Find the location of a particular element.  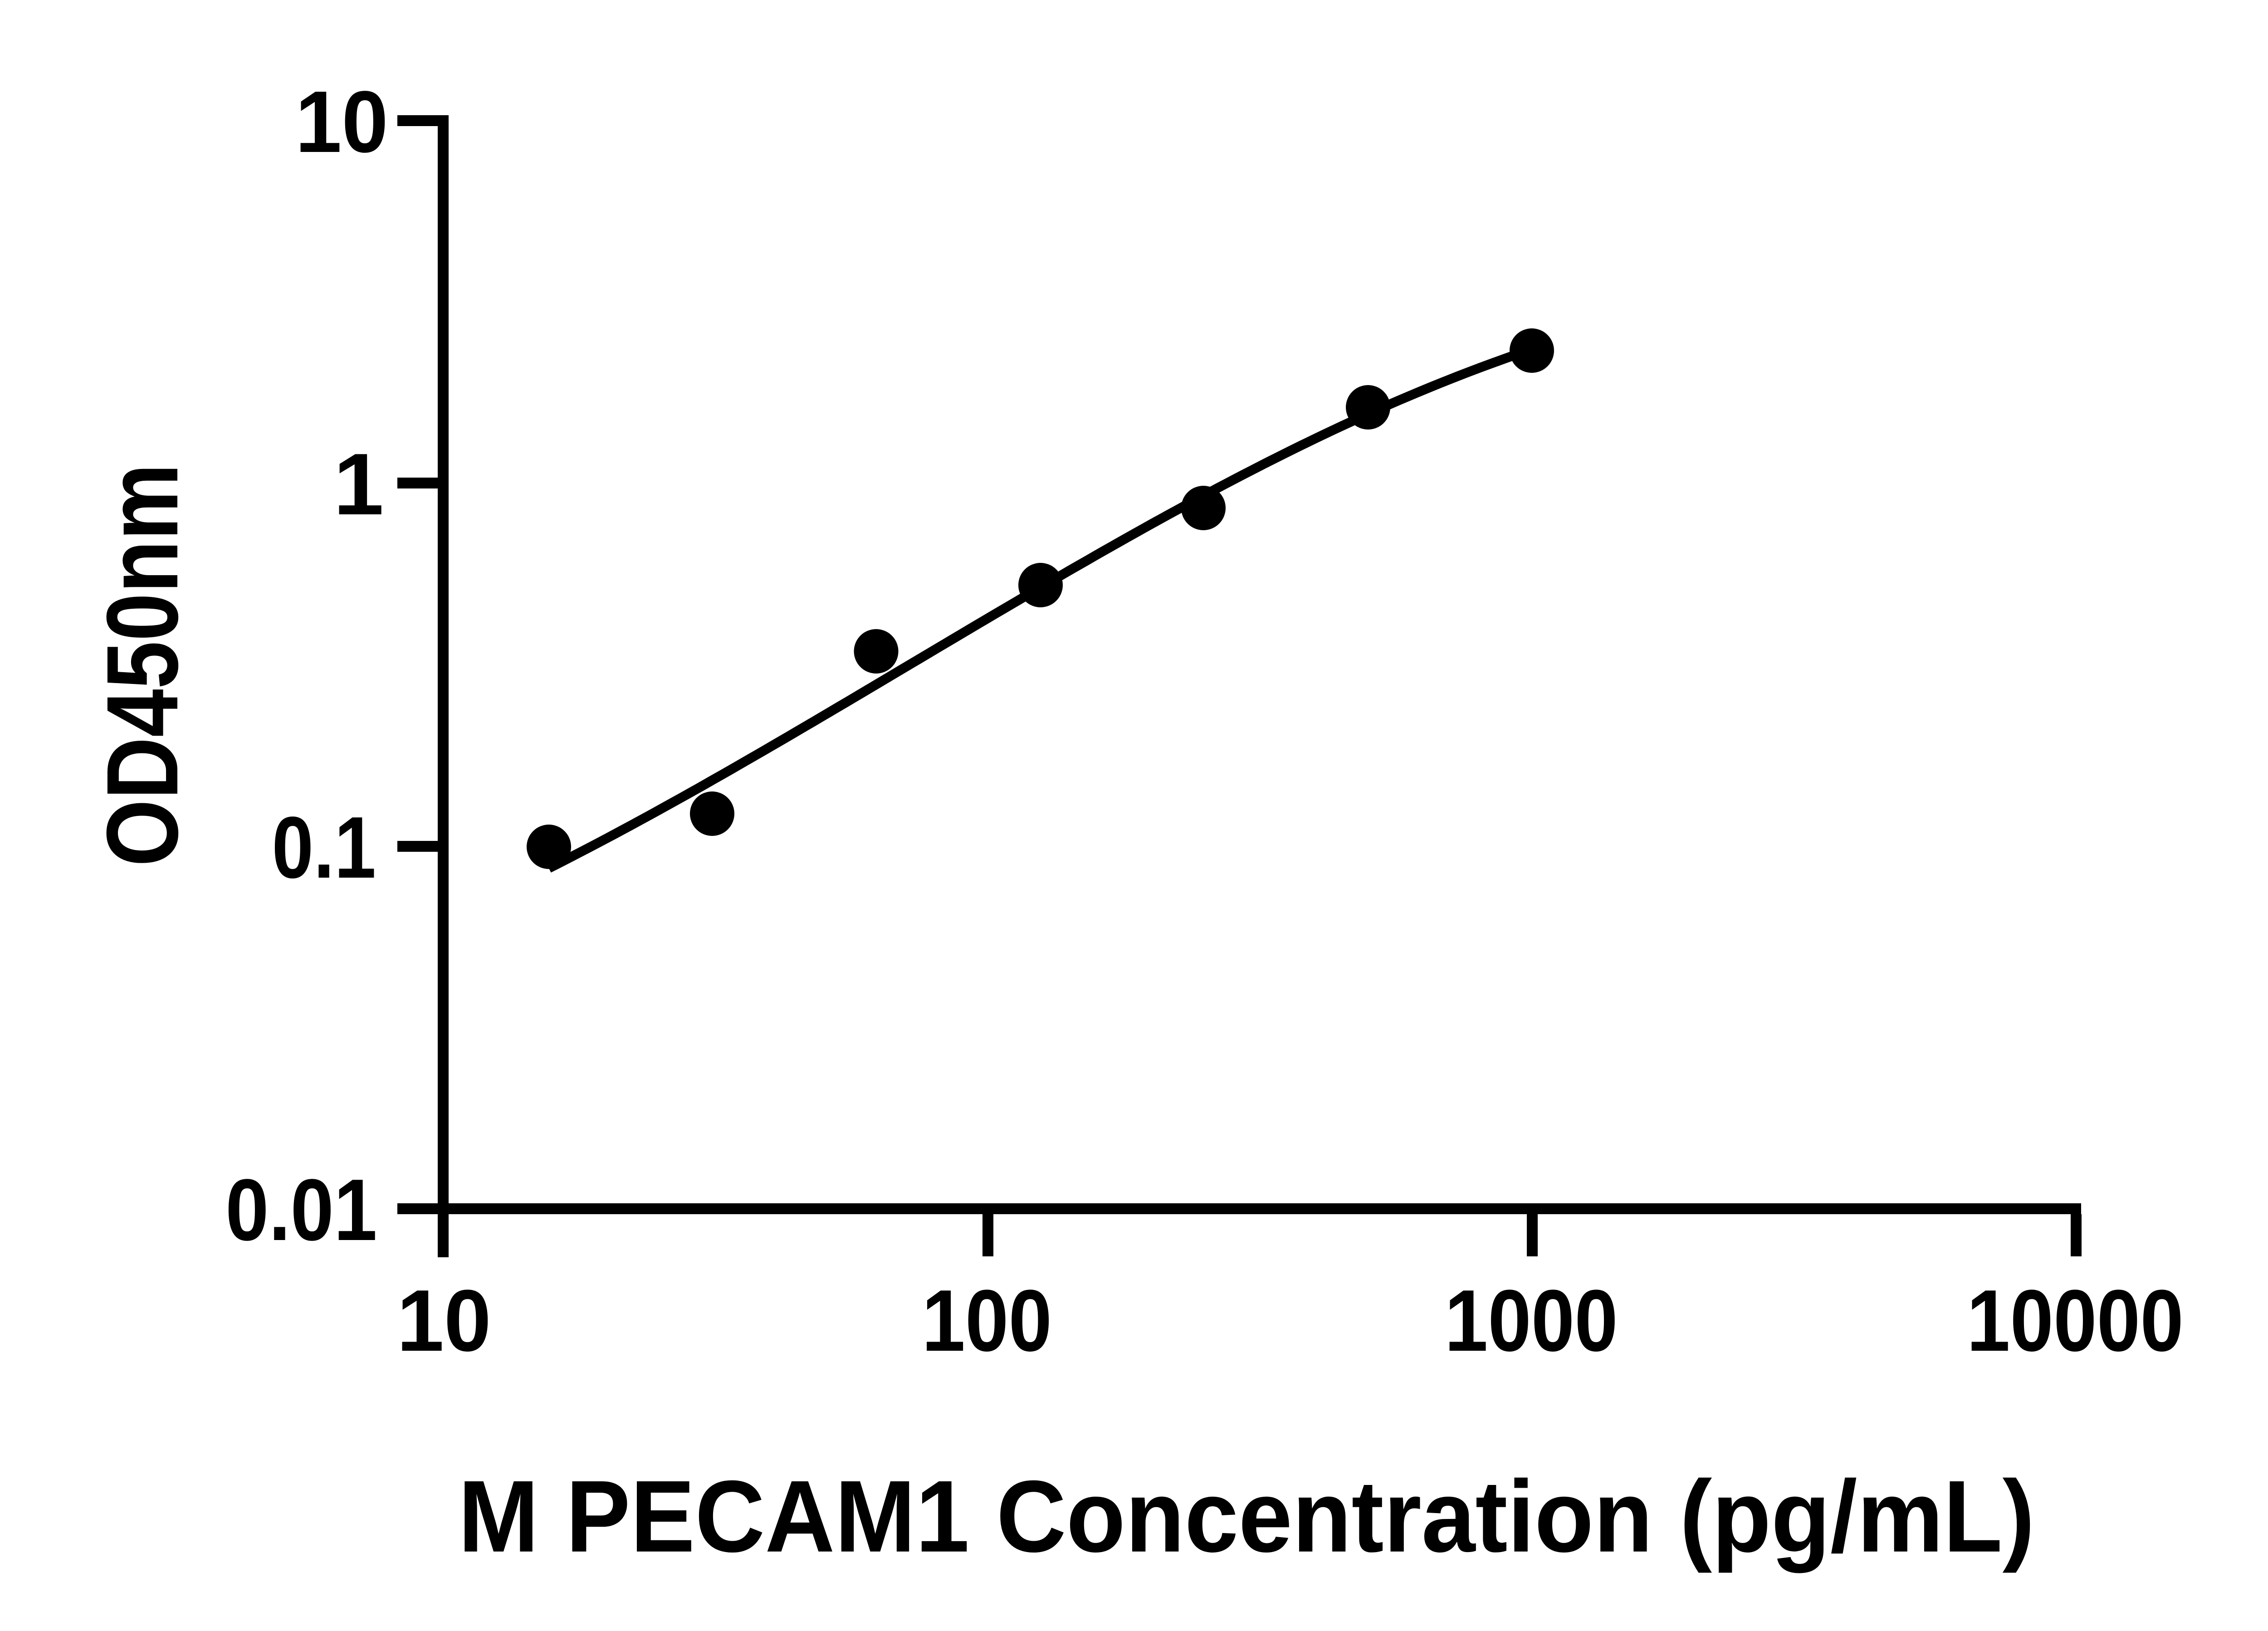

svg-text: 100 is located at coordinates (987, 1320).